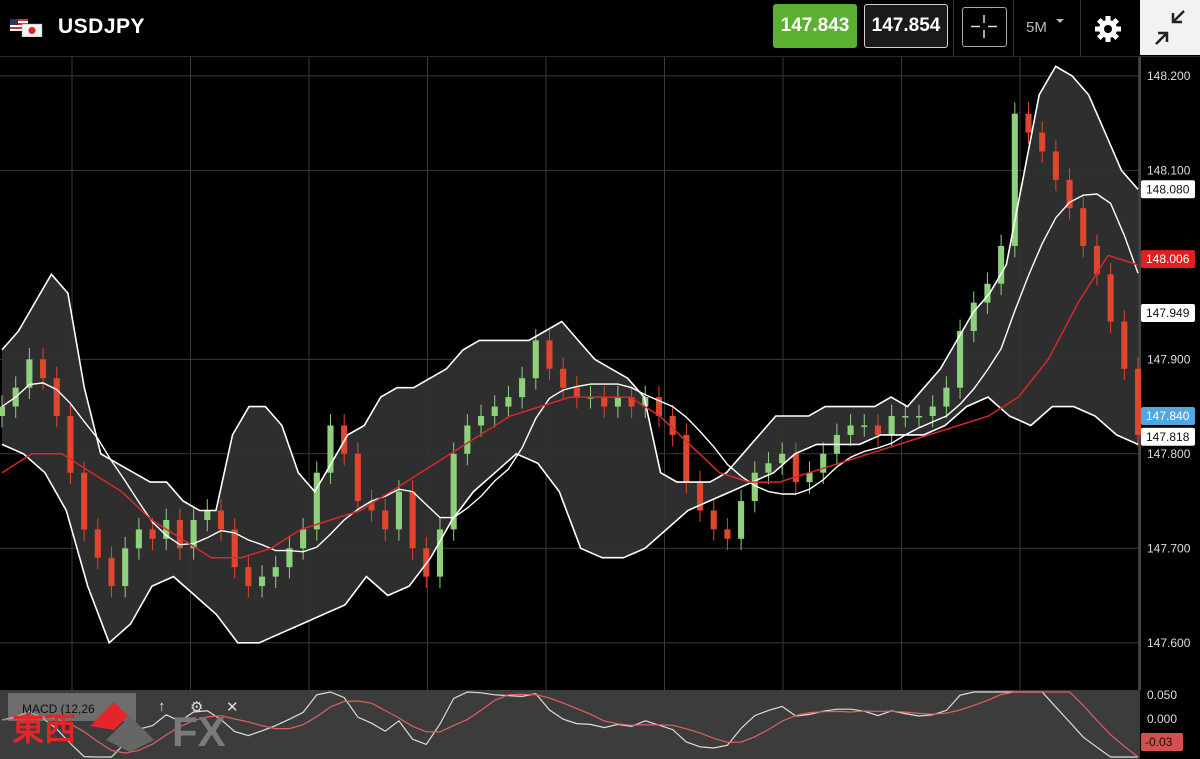 The width and height of the screenshot is (1200, 759). What do you see at coordinates (197, 707) in the screenshot?
I see `indicator-settings-button: ⚙` at bounding box center [197, 707].